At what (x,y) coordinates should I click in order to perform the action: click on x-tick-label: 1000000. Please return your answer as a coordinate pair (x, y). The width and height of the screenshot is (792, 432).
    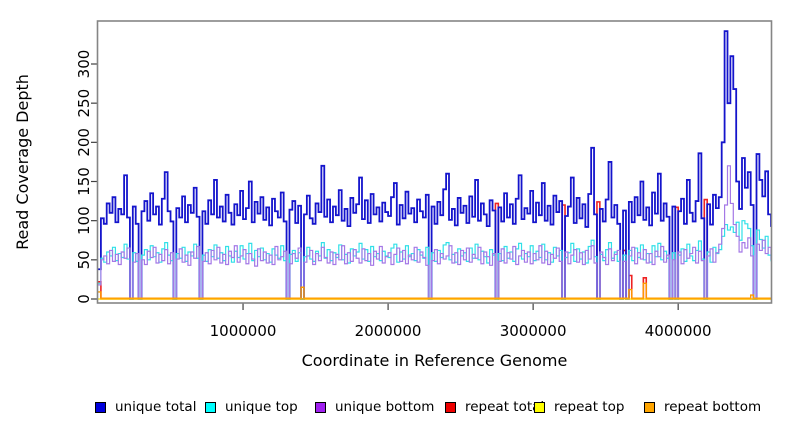
    Looking at the image, I should click on (243, 331).